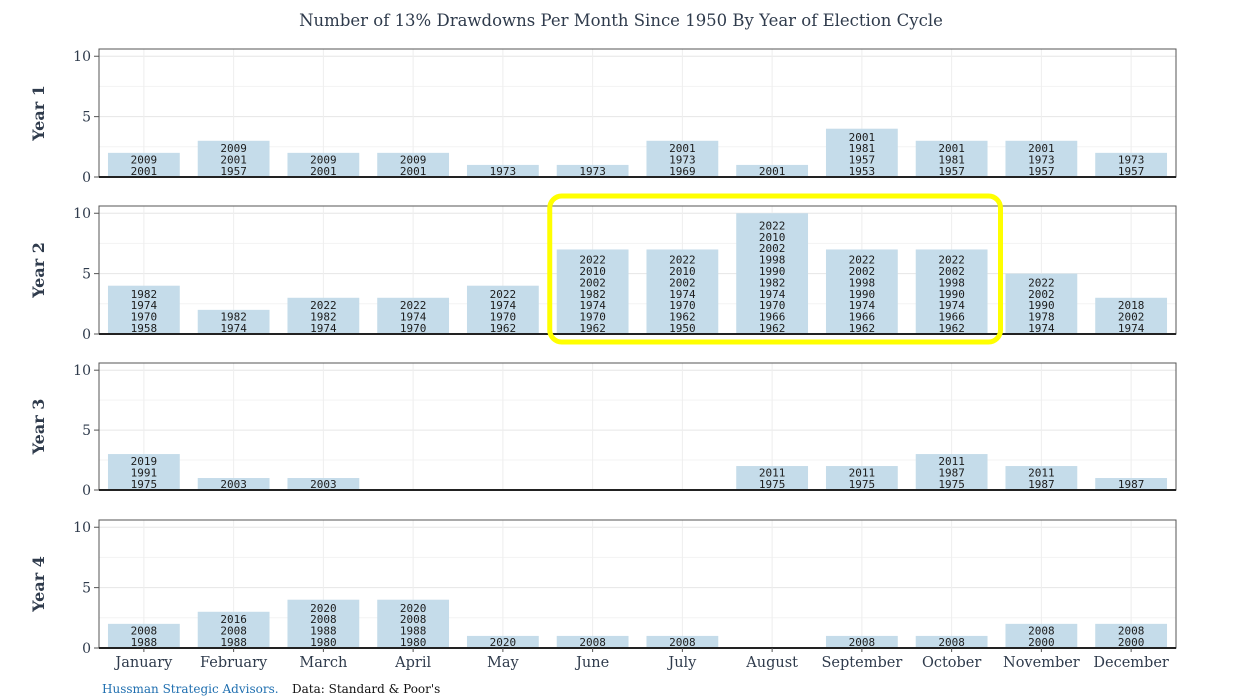 The image size is (1244, 700). Describe the element at coordinates (86, 431) in the screenshot. I see `y-tick-label: 5` at that location.